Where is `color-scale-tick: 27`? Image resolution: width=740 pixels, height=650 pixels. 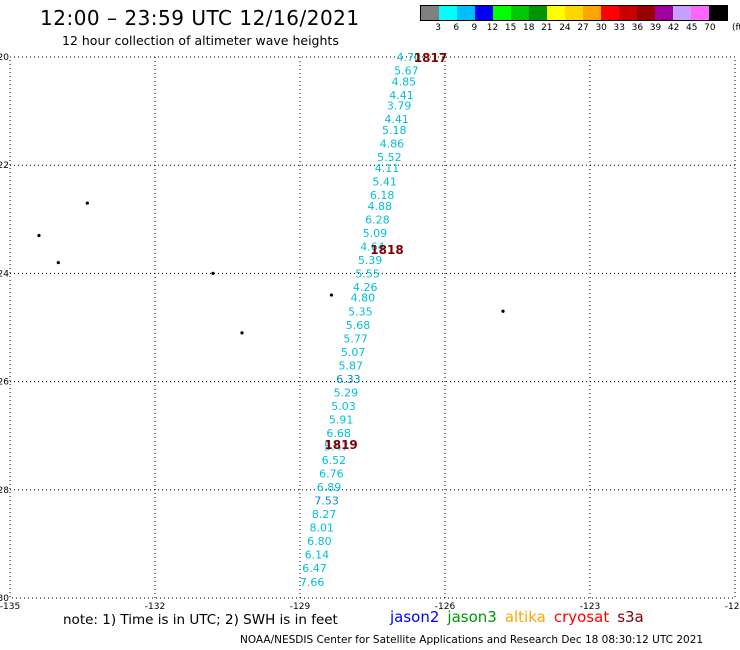
color-scale-tick: 27 is located at coordinates (583, 28).